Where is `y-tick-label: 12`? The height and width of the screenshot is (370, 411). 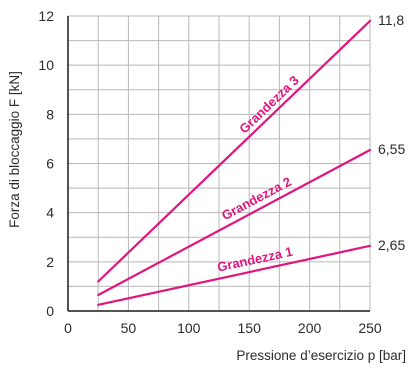
y-tick-label: 12 is located at coordinates (46, 16).